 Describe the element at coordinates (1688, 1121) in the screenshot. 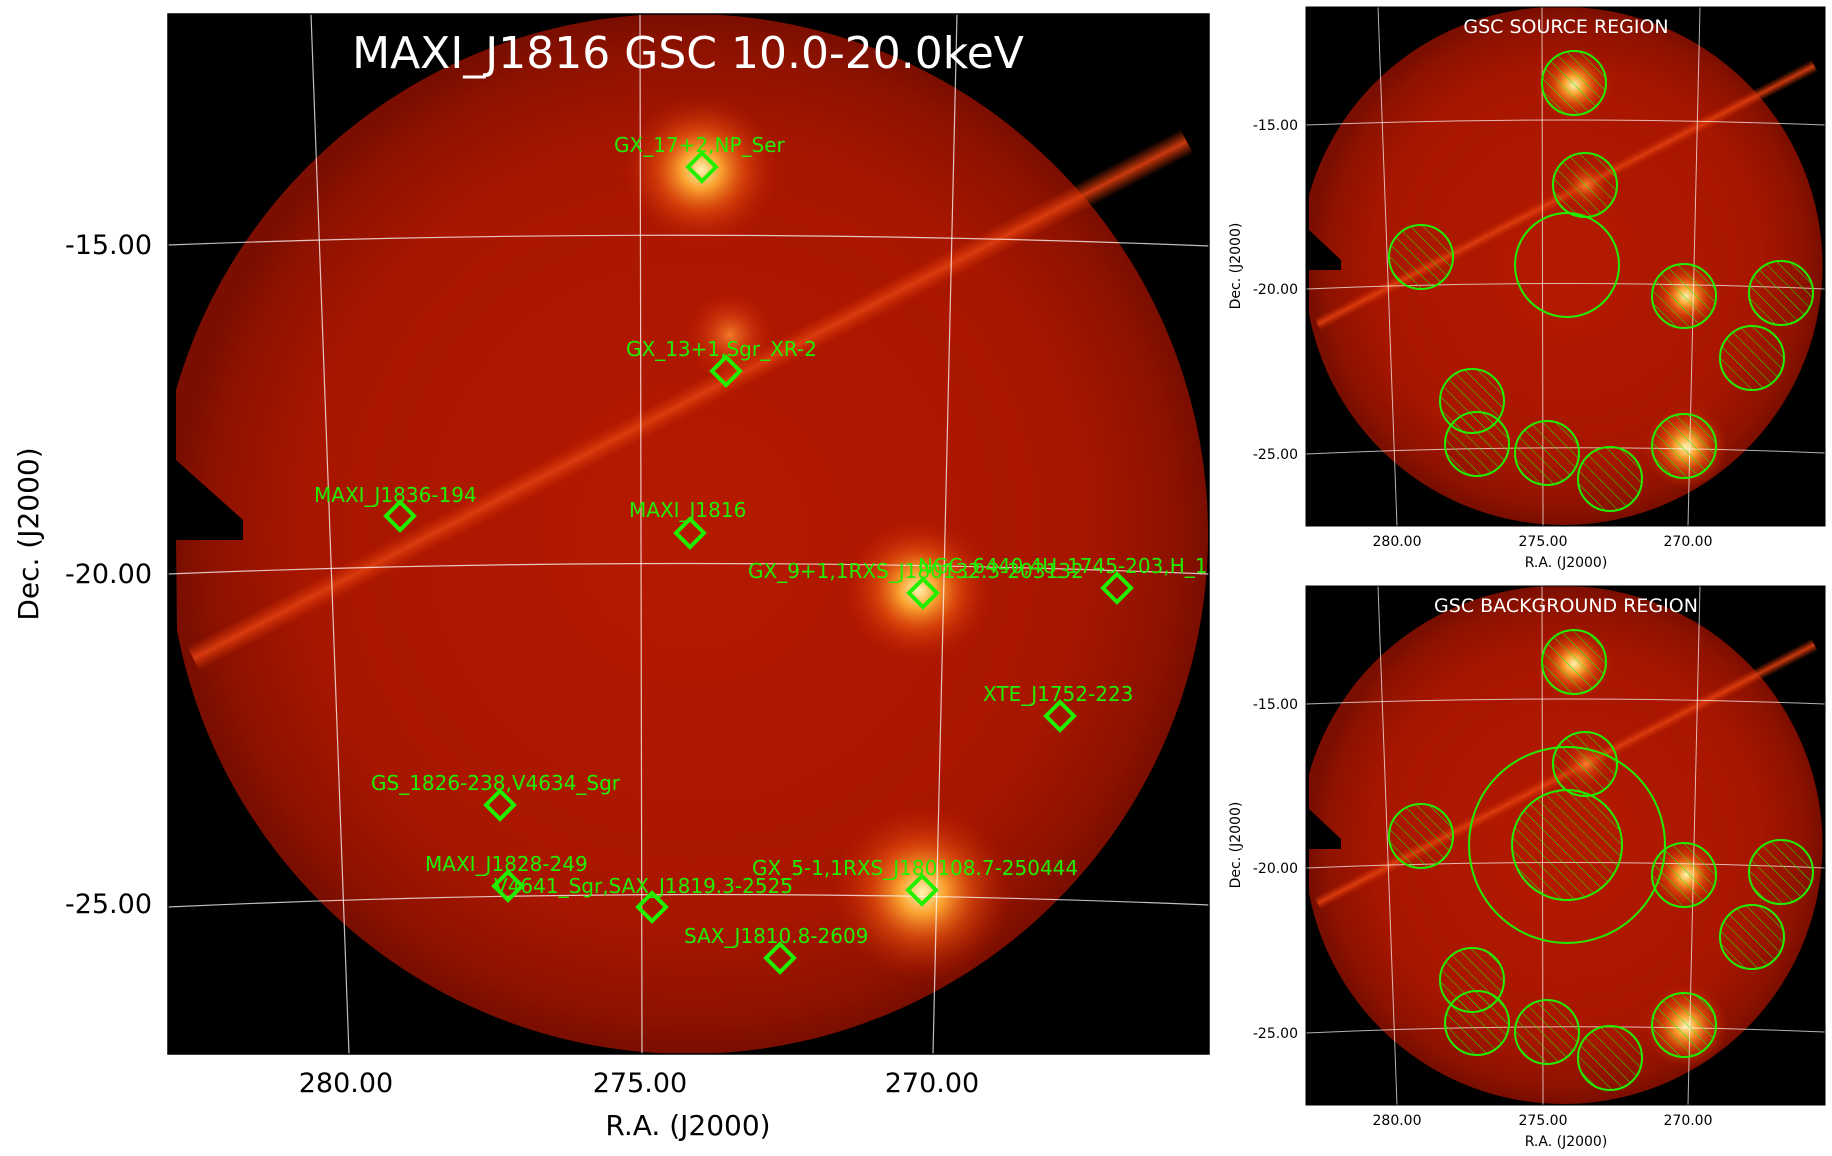

I see `bkg-ra-tick-label: 270.00` at that location.